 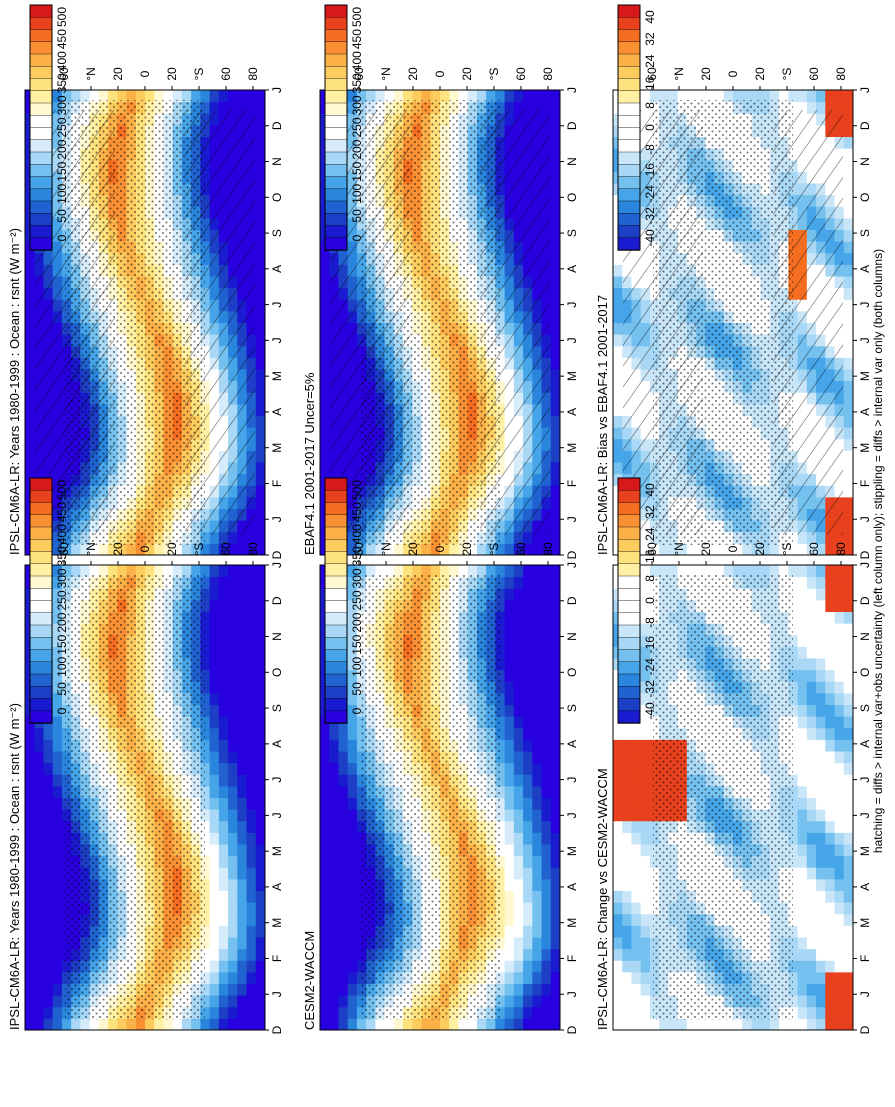 I want to click on colorbar-label: 450, so click(x=357, y=39).